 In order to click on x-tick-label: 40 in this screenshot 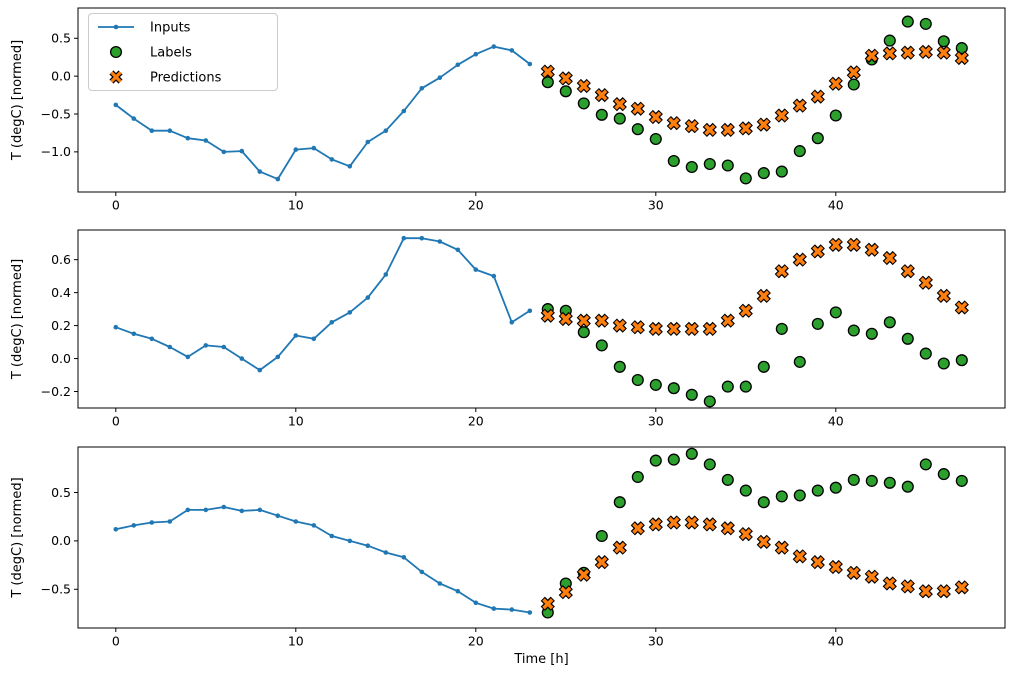, I will do `click(836, 421)`.